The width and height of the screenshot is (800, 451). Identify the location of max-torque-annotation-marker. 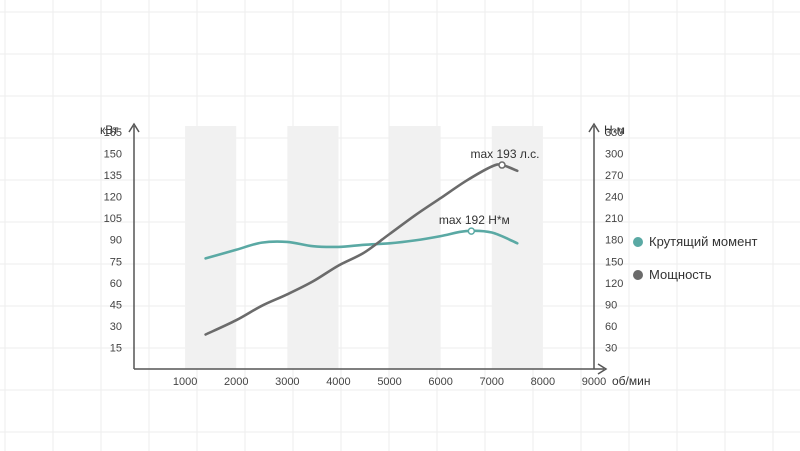
(471, 231).